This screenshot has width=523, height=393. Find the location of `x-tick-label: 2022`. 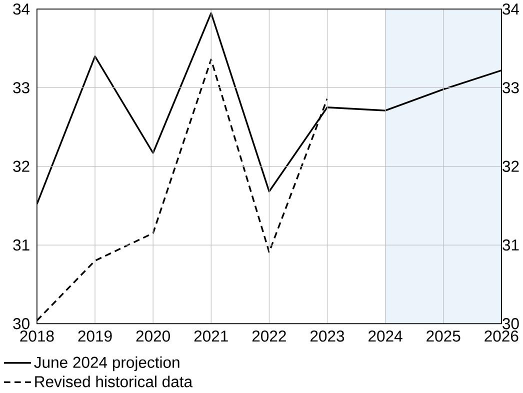

x-tick-label: 2022 is located at coordinates (269, 336).